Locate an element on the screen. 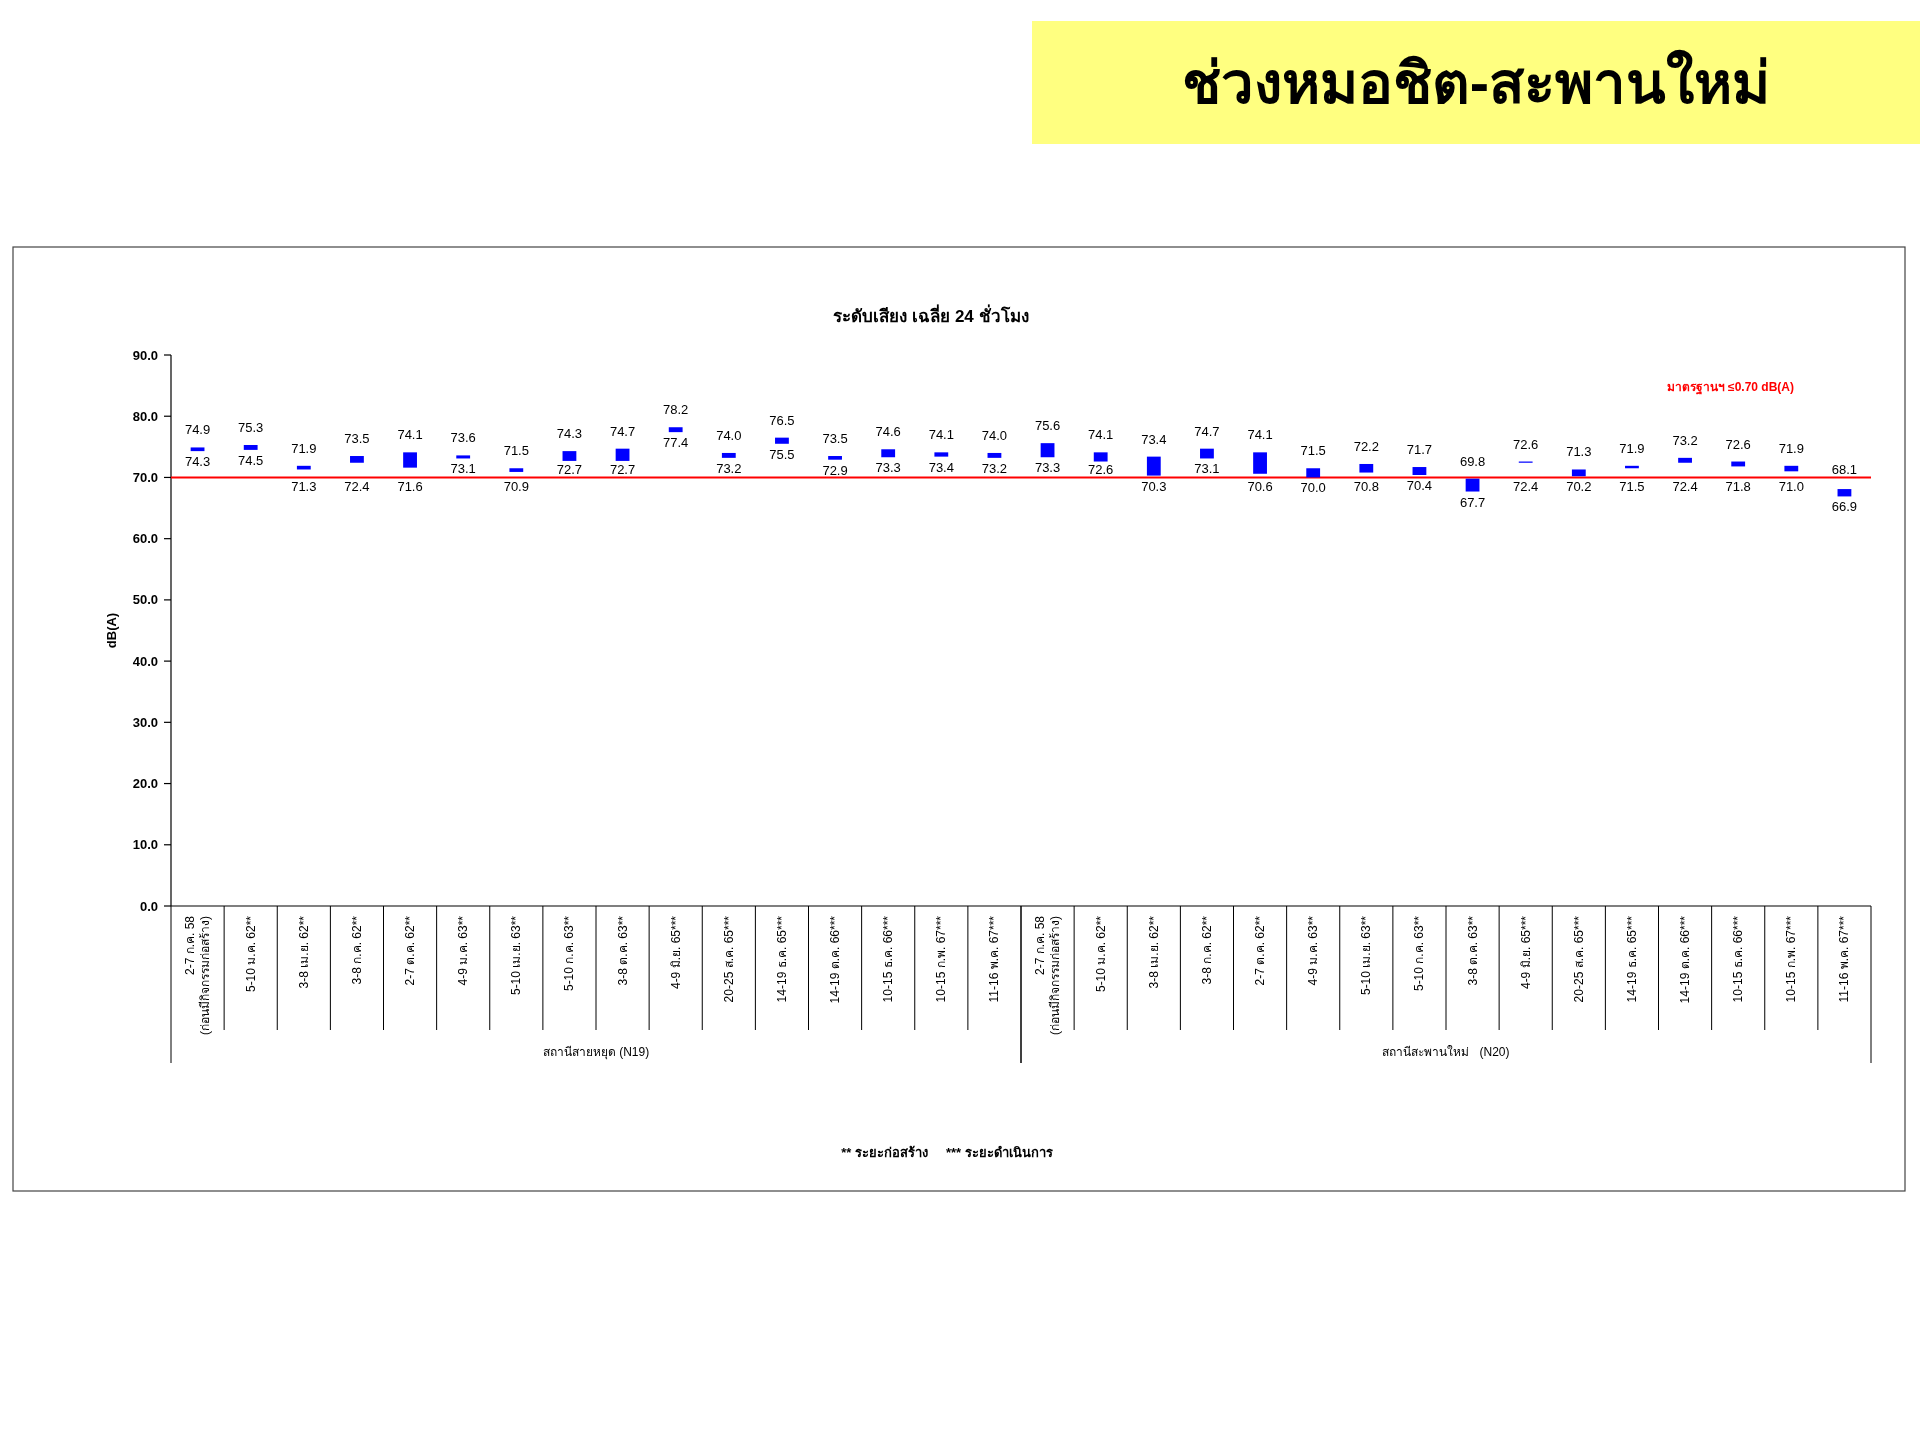 The image size is (1920, 1440). y-tick-label: 80.0 is located at coordinates (145, 416).